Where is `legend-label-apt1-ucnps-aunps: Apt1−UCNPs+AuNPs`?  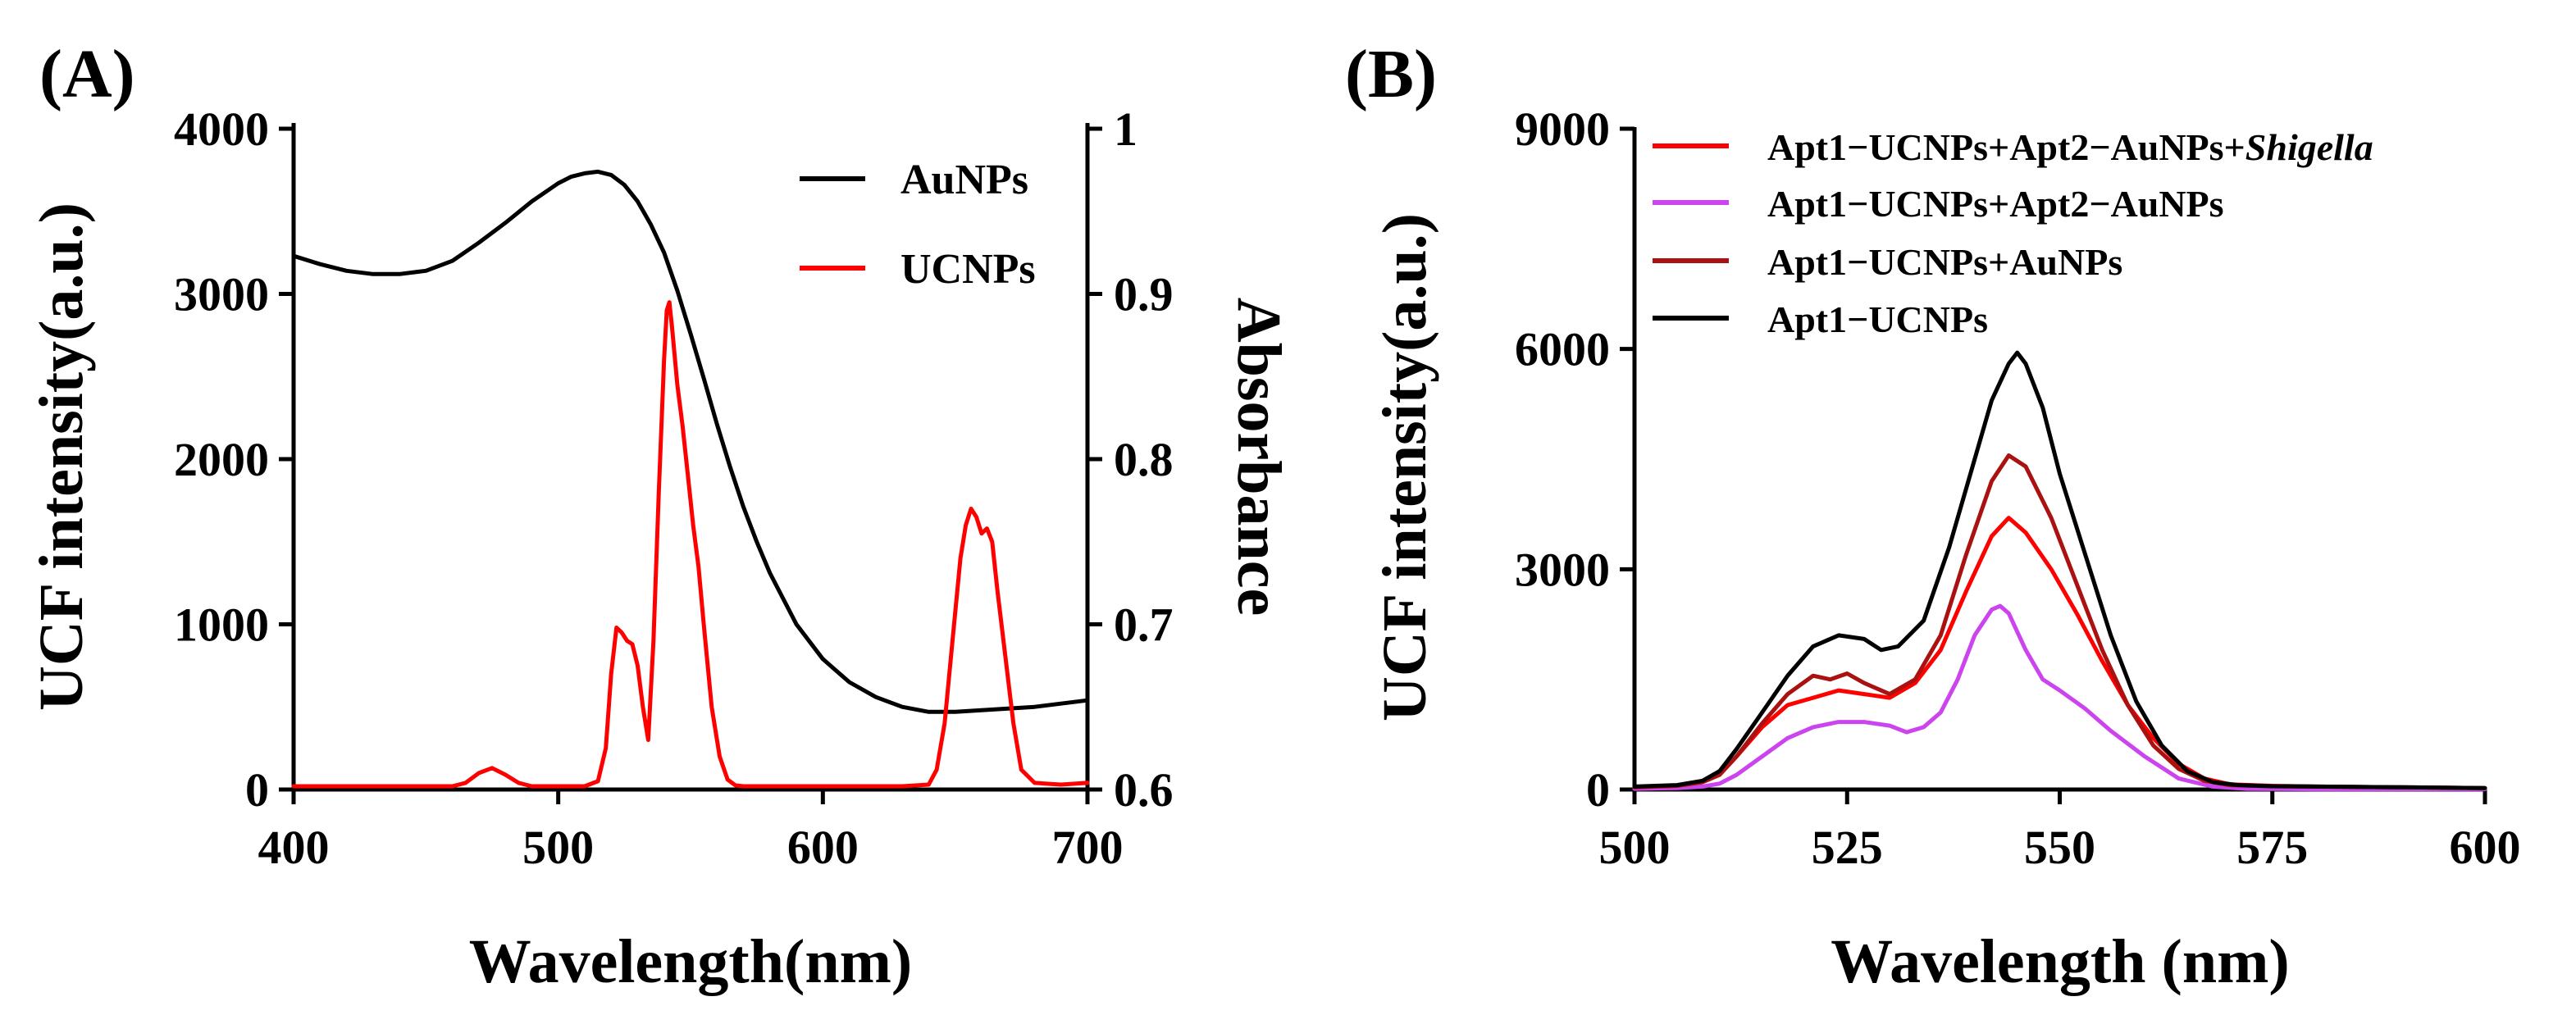
legend-label-apt1-ucnps-aunps: Apt1−UCNPs+AuNPs is located at coordinates (1944, 262).